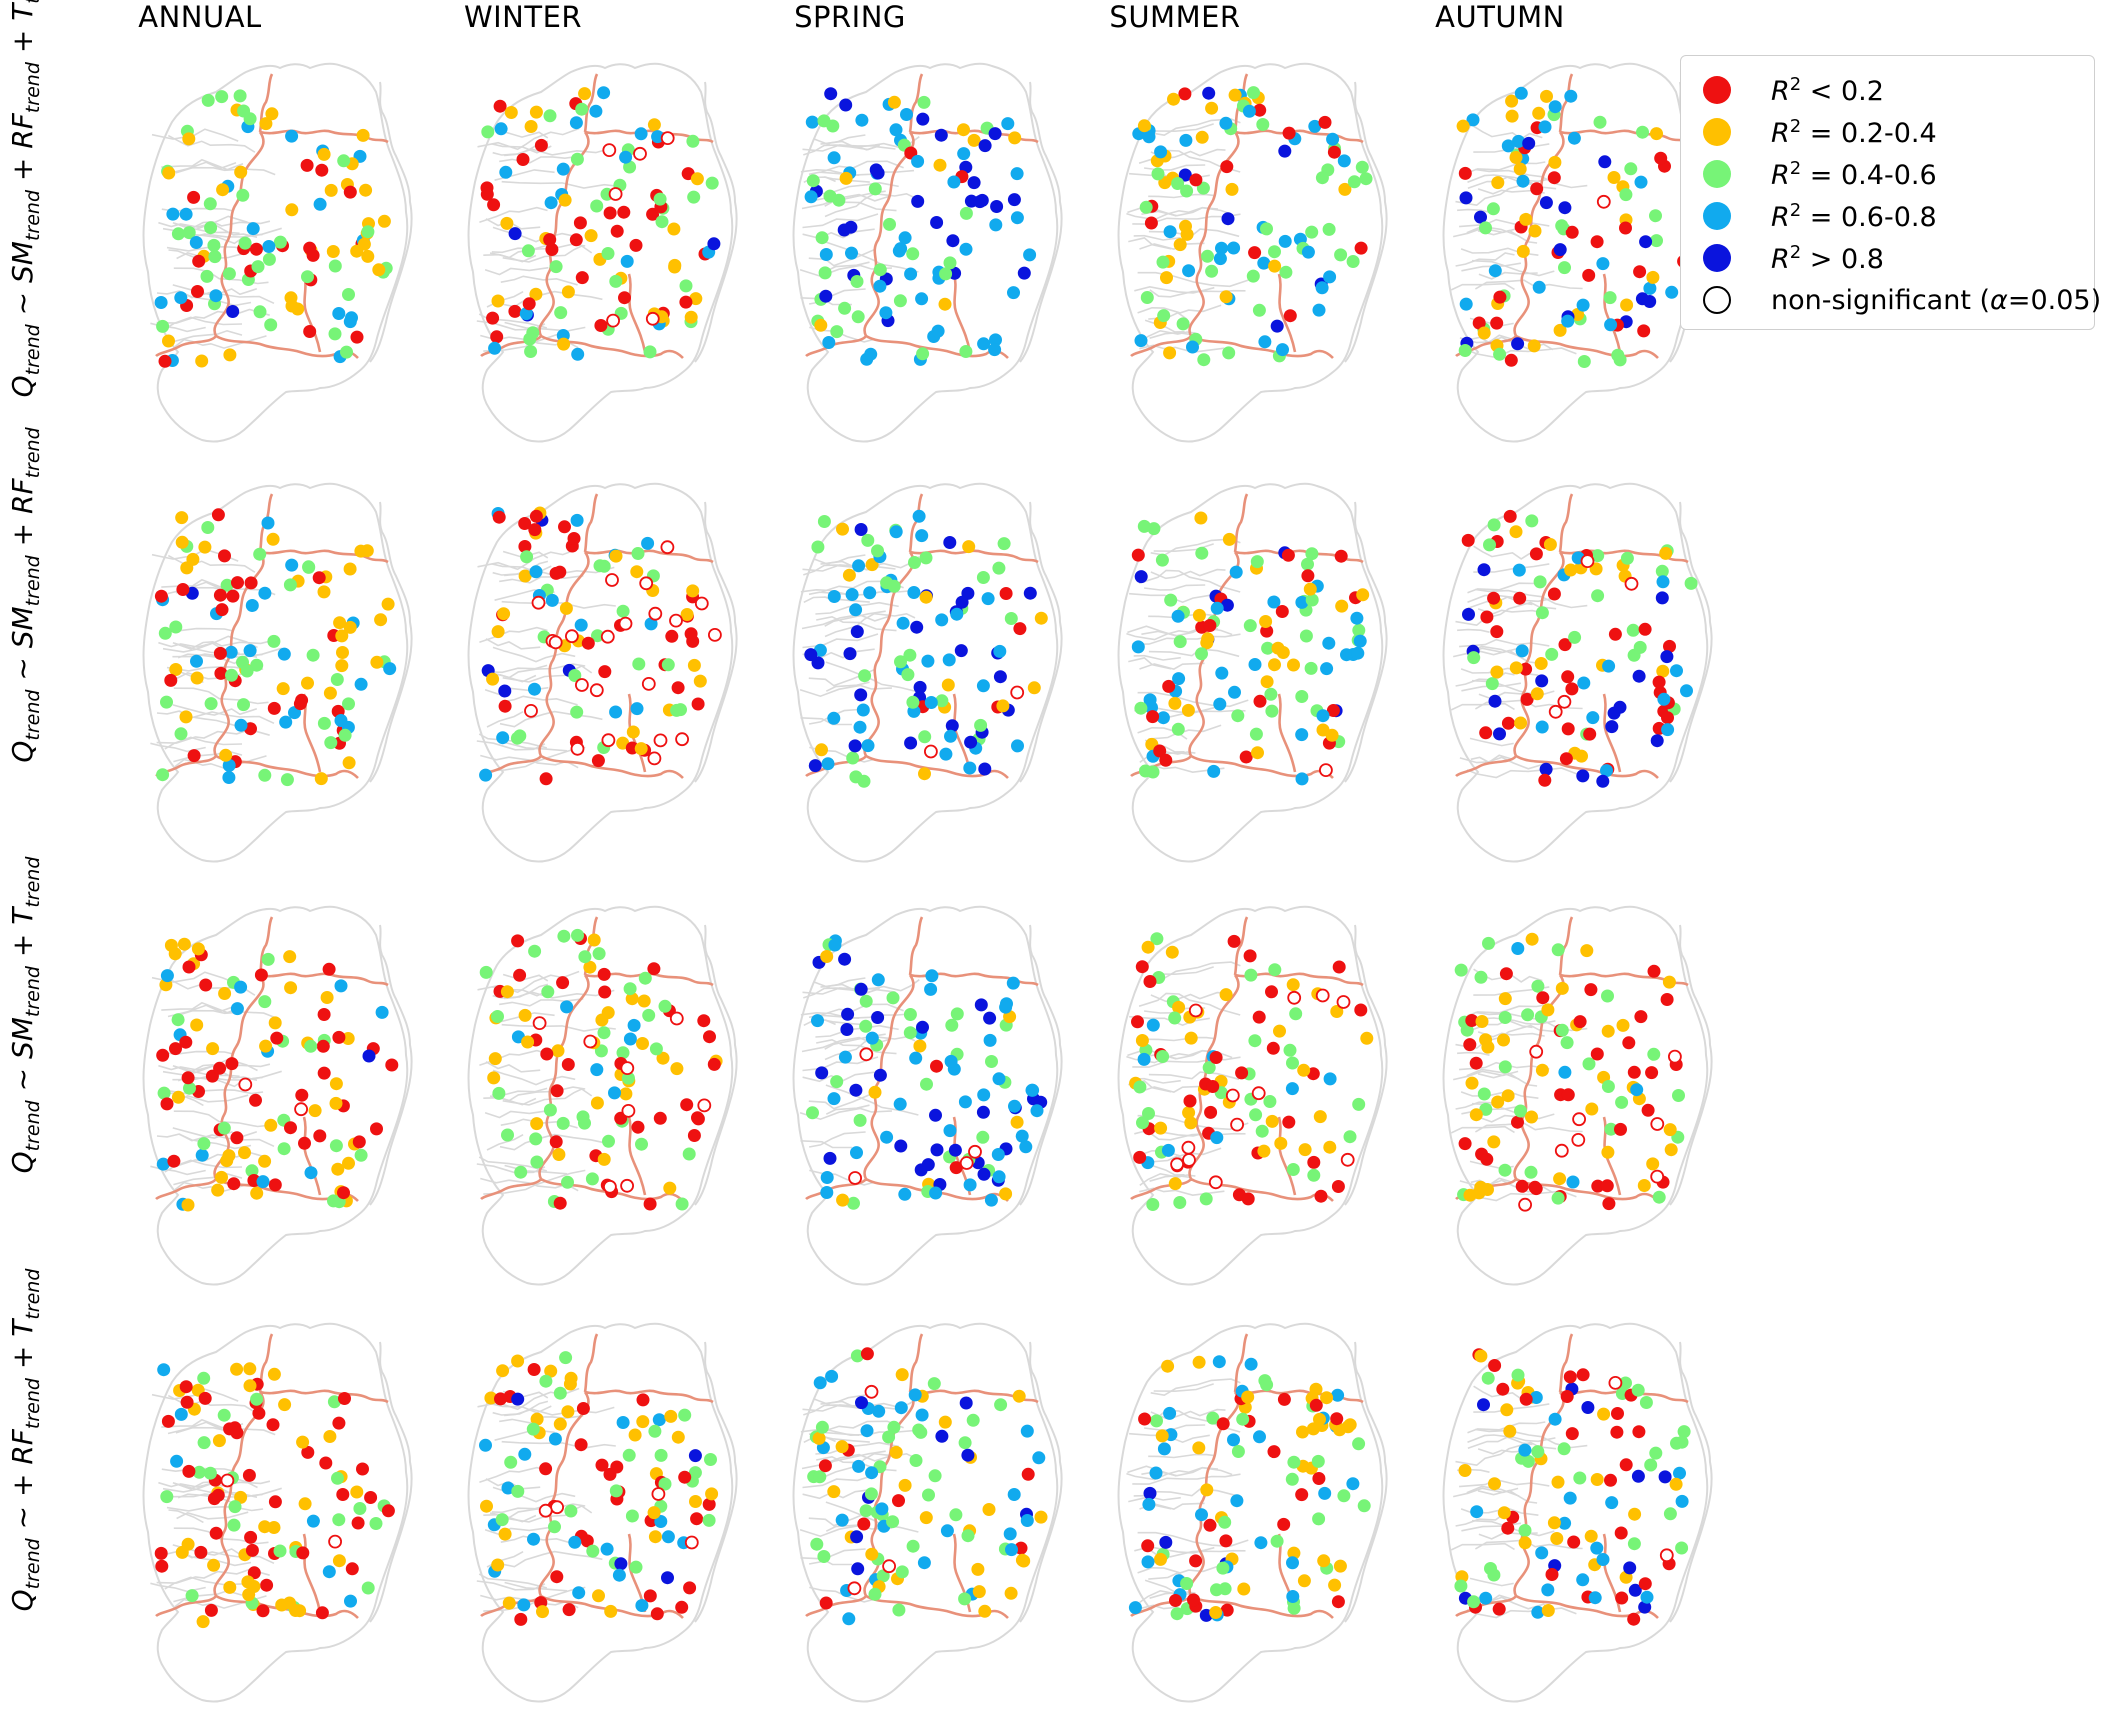 This screenshot has height=1726, width=2128. What do you see at coordinates (597, 216) in the screenshot?
I see `basin-border` at bounding box center [597, 216].